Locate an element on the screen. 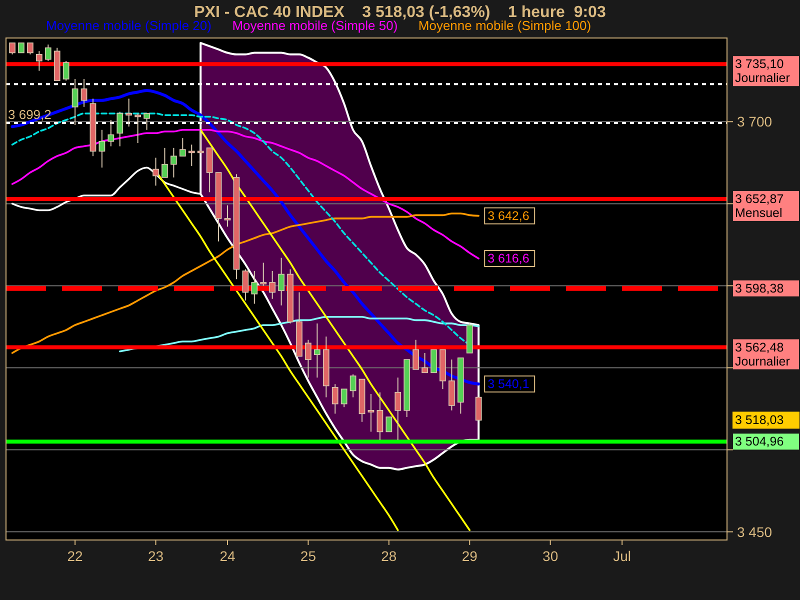 Image resolution: width=800 pixels, height=600 pixels. data-label: 3 616,6 is located at coordinates (509, 258).